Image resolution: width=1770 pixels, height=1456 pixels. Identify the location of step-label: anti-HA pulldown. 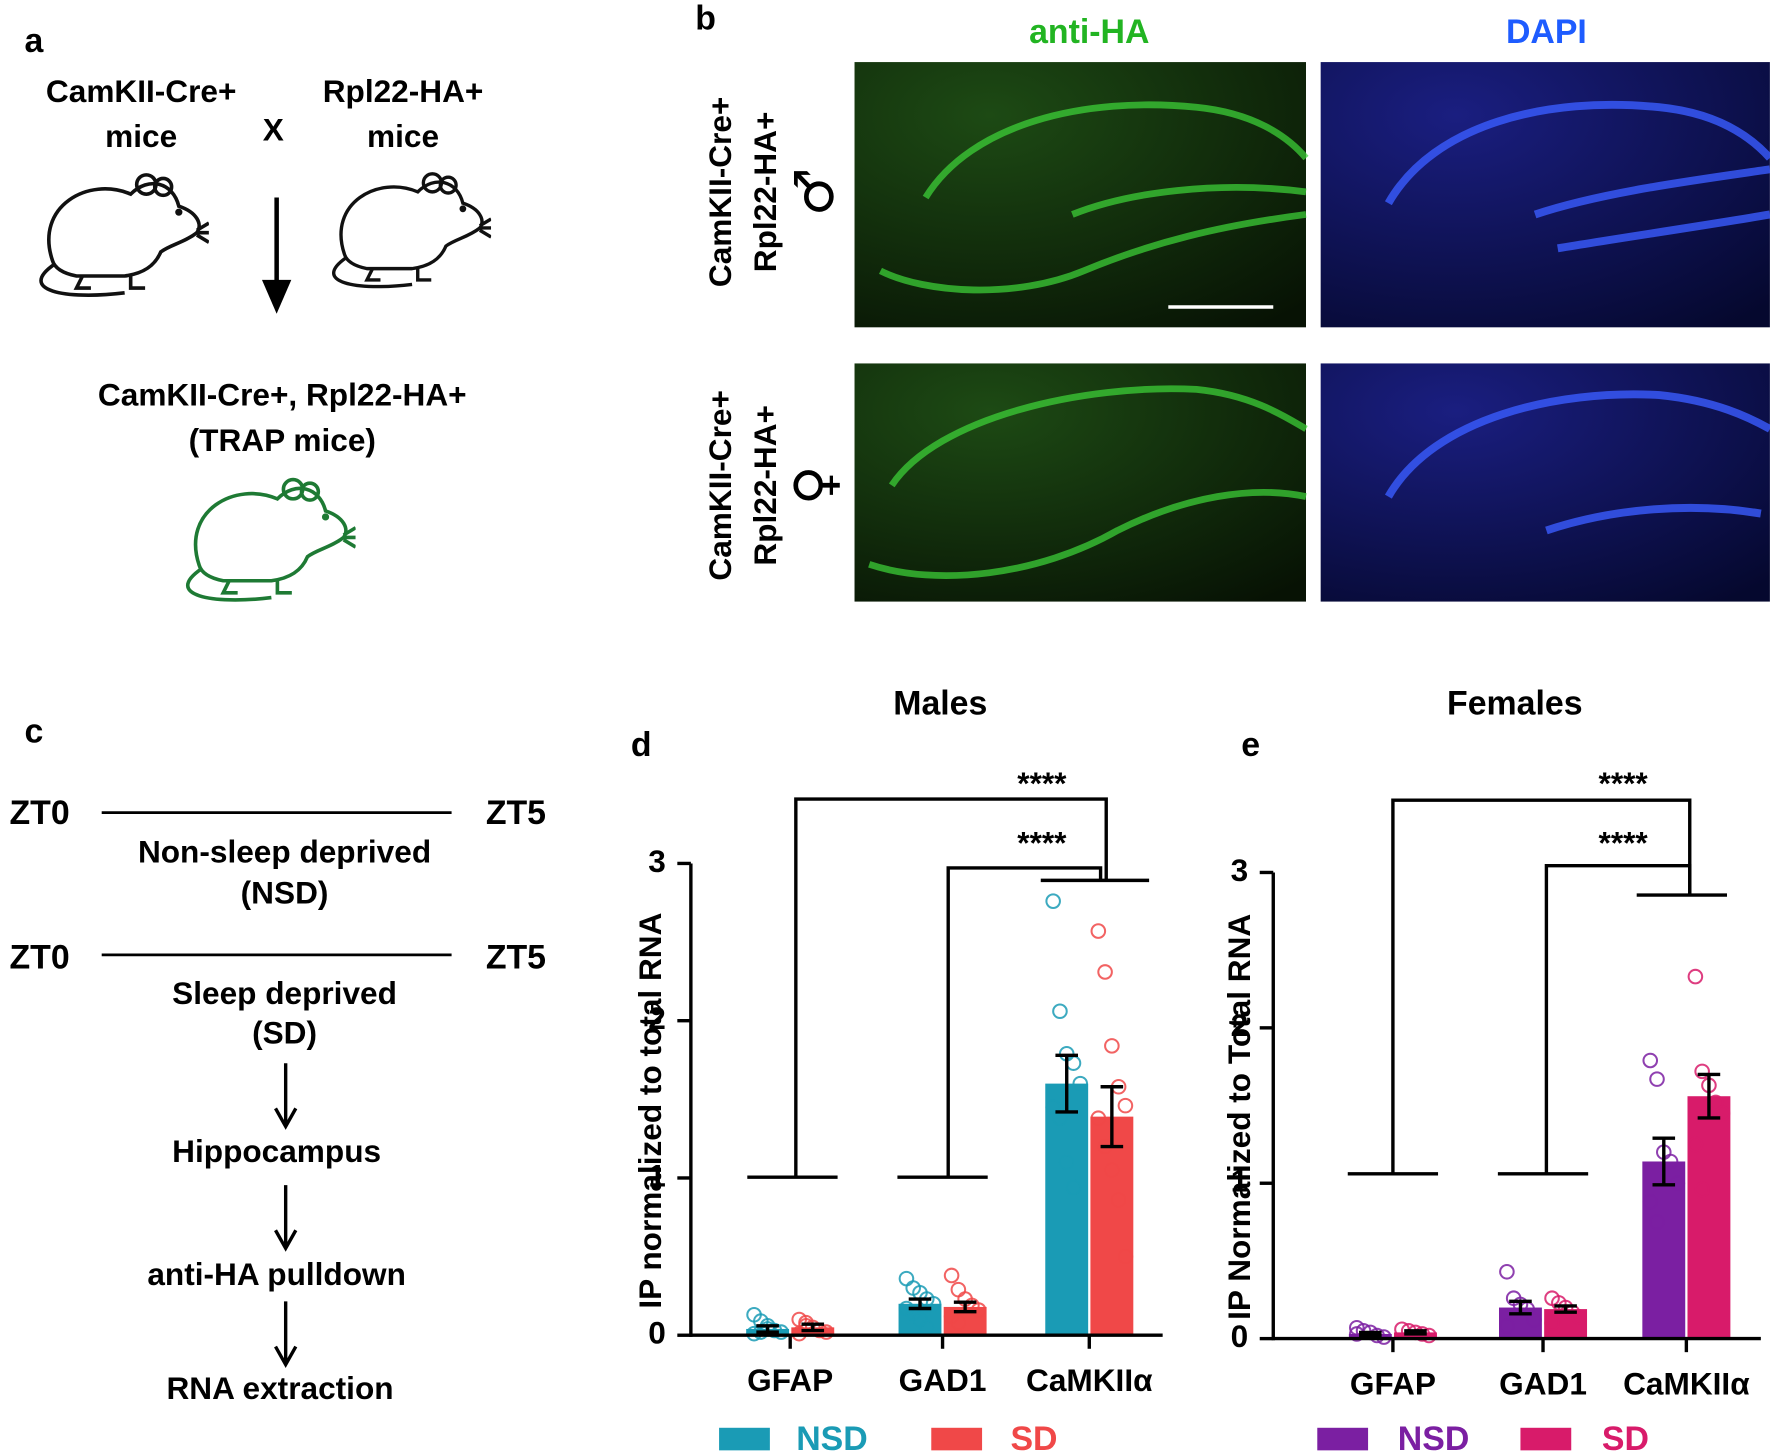
(276, 1274).